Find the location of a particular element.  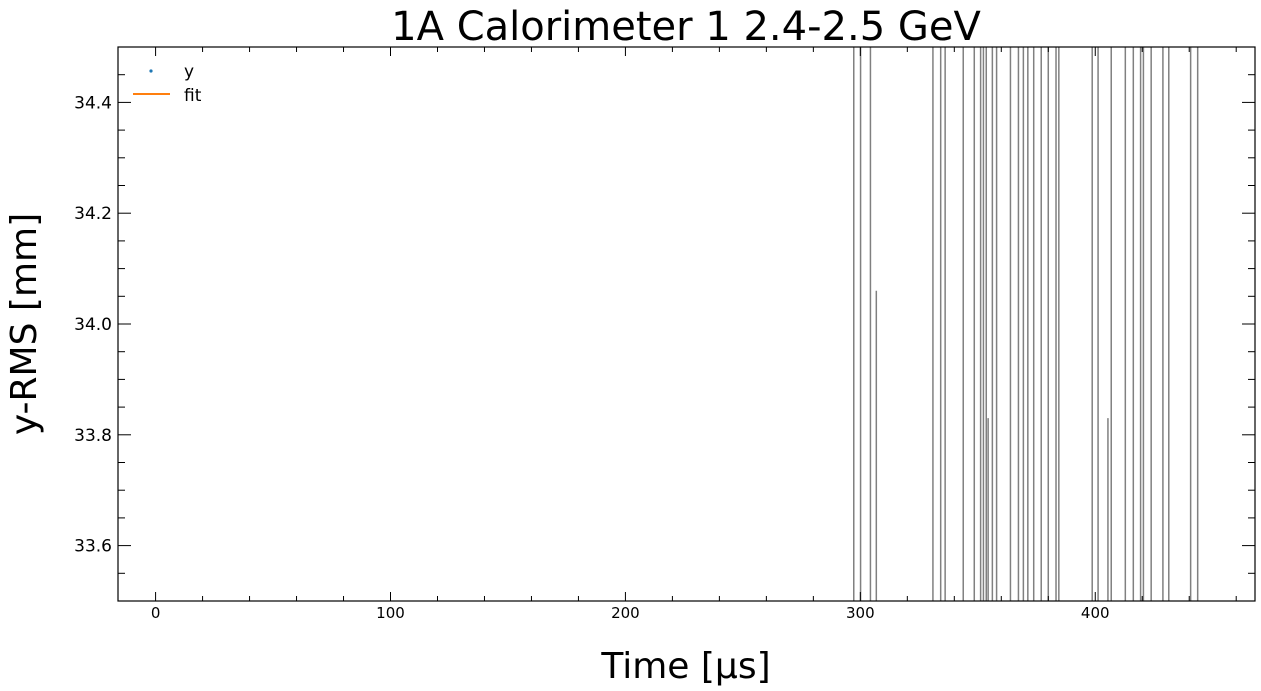

x-tick-label: 100 is located at coordinates (390, 613).